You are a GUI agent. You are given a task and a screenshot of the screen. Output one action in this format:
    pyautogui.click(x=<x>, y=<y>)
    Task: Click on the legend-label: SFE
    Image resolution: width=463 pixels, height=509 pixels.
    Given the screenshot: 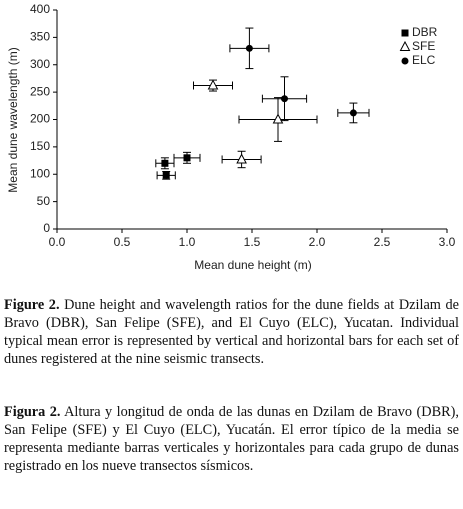 What is the action you would take?
    pyautogui.click(x=423, y=46)
    